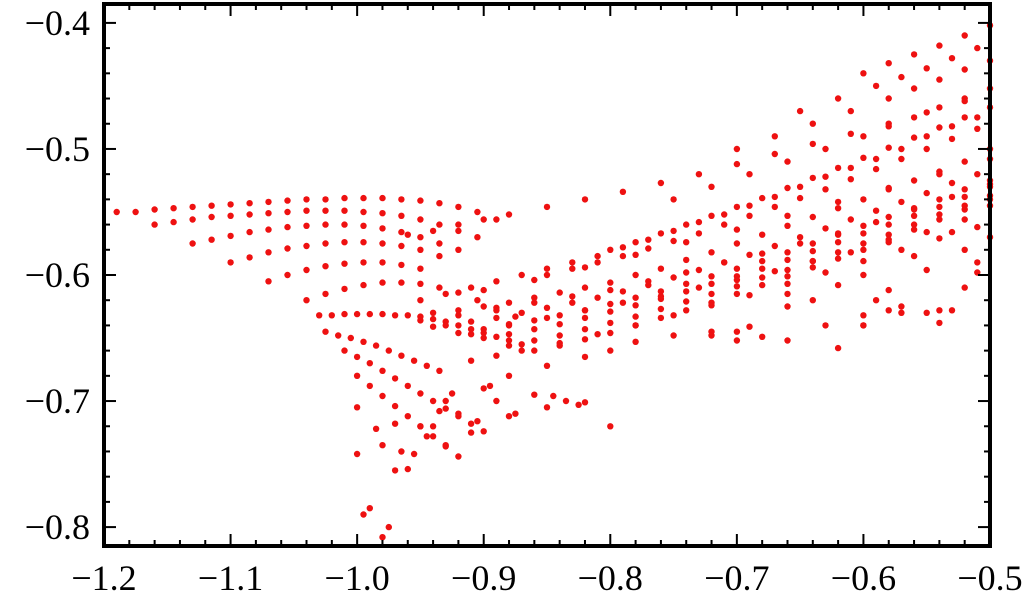 This screenshot has width=1034, height=604. What do you see at coordinates (57, 401) in the screenshot?
I see `y-tick-label: −0.7` at bounding box center [57, 401].